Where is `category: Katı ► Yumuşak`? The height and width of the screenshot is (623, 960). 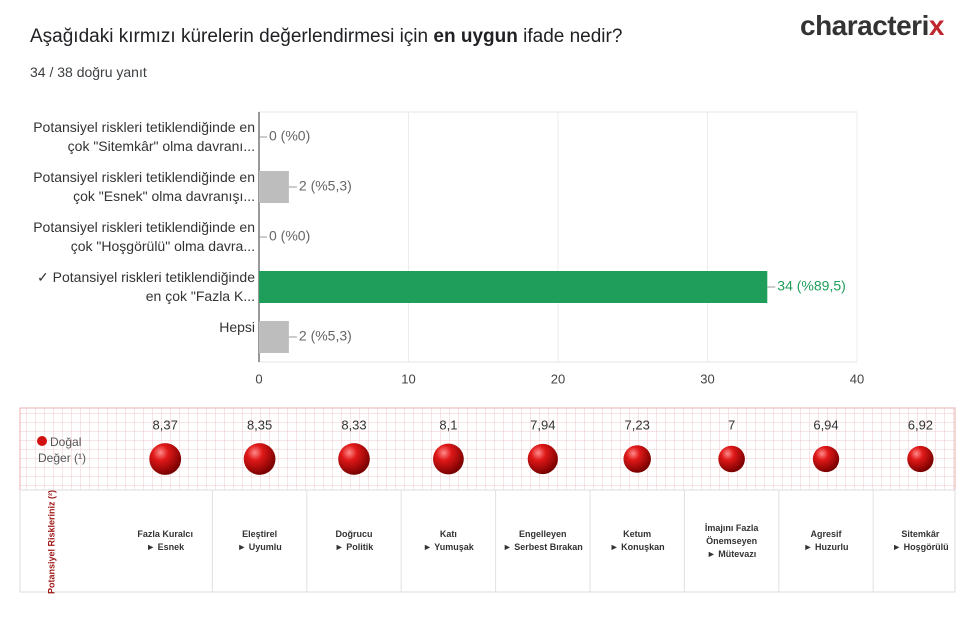 category: Katı ► Yumuşak is located at coordinates (448, 541).